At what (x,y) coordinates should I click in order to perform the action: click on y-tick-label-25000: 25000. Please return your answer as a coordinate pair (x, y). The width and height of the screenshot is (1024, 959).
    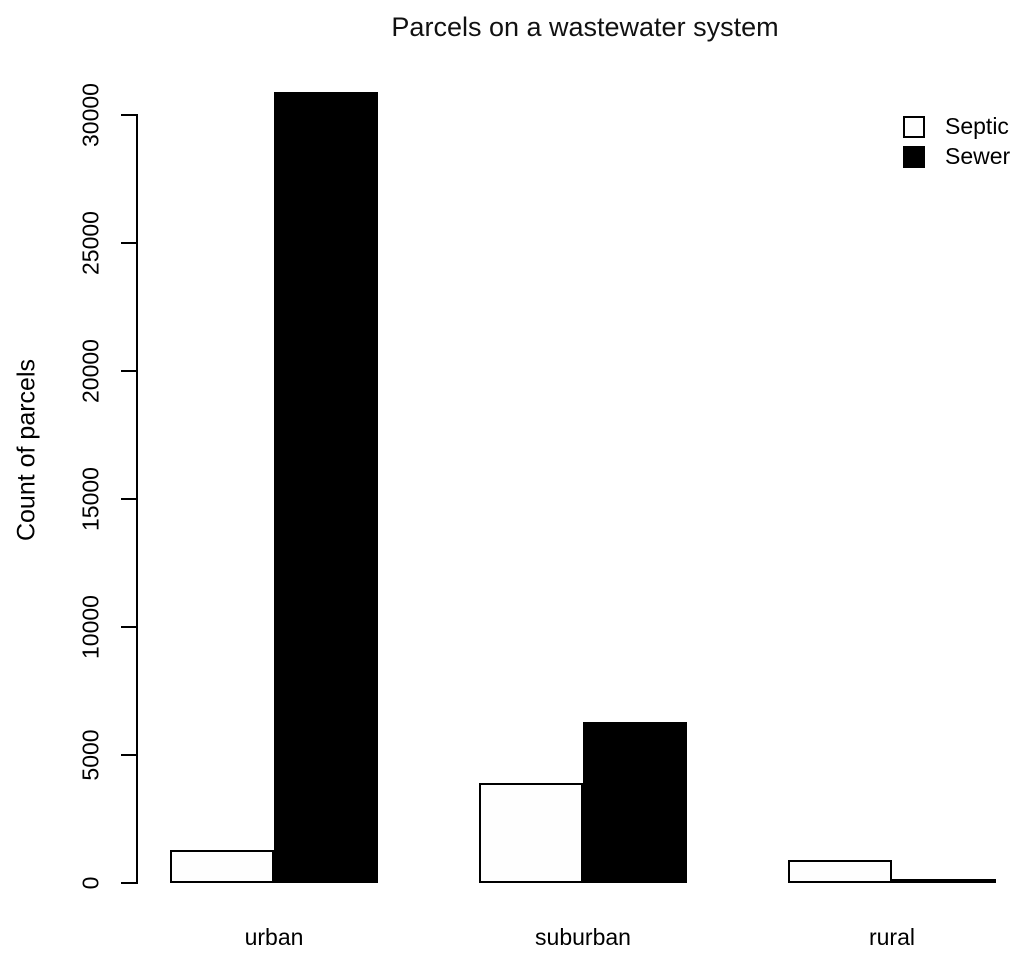
    Looking at the image, I should click on (90, 243).